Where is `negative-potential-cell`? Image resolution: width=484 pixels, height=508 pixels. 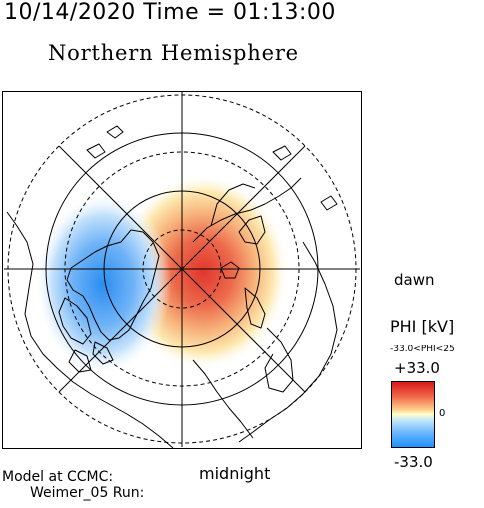
negative-potential-cell is located at coordinates (103, 284).